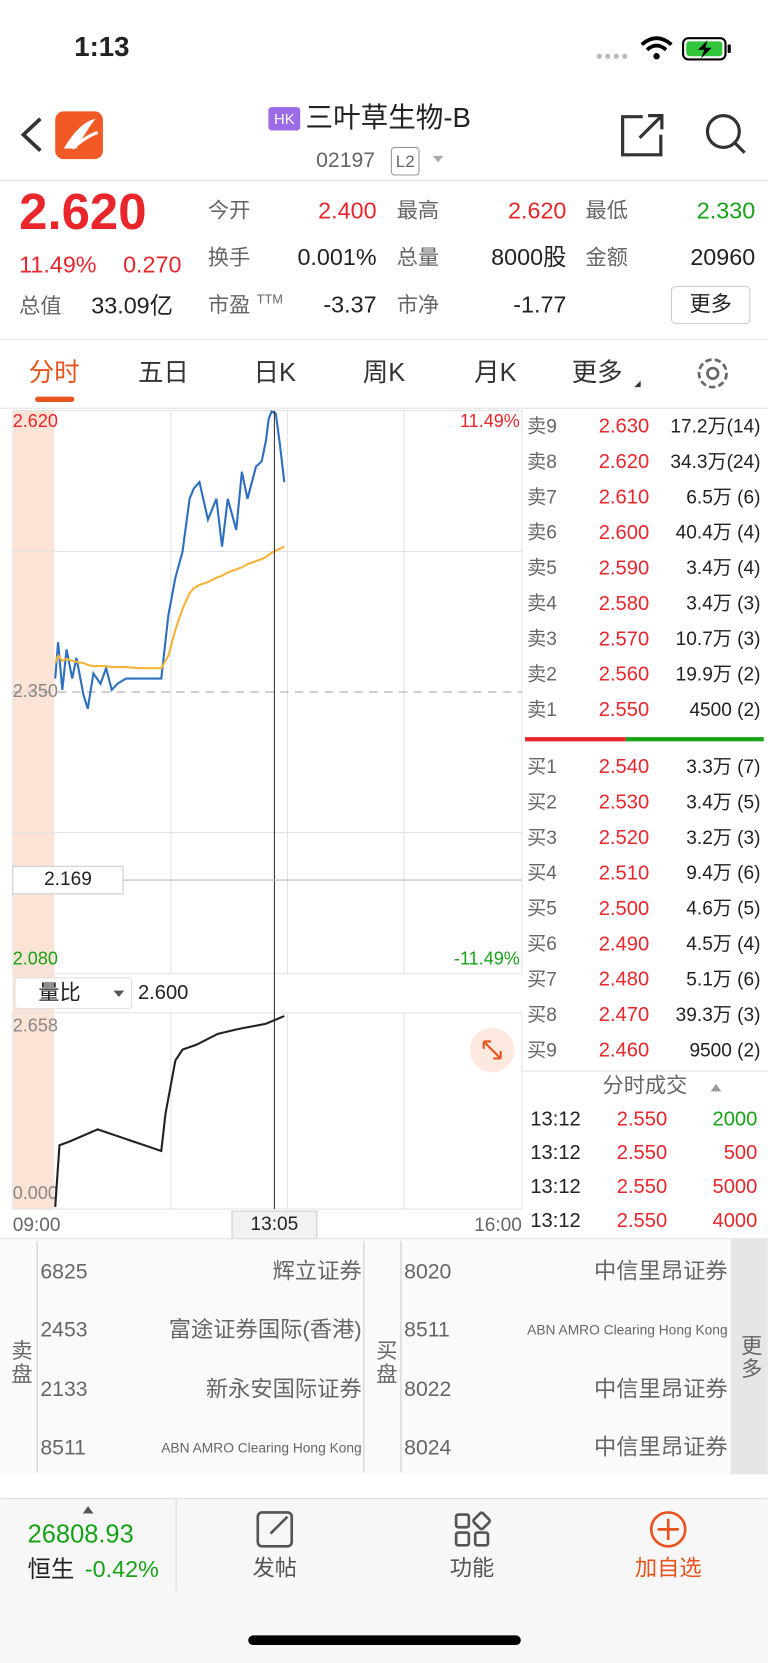 The height and width of the screenshot is (1663, 768). Describe the element at coordinates (722, 257) in the screenshot. I see `stat-value: 20960` at that location.